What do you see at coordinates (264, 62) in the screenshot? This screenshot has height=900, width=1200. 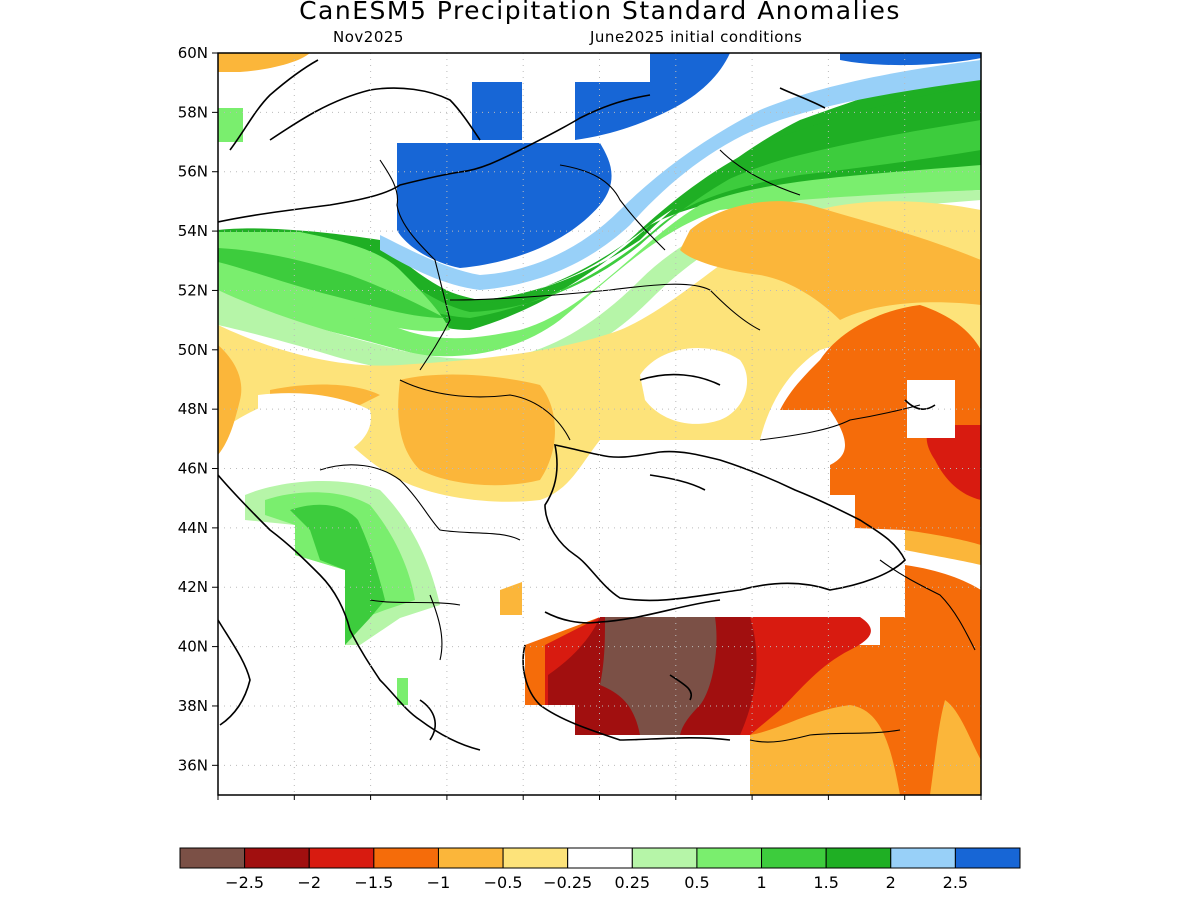 I see `northwest-orange` at bounding box center [264, 62].